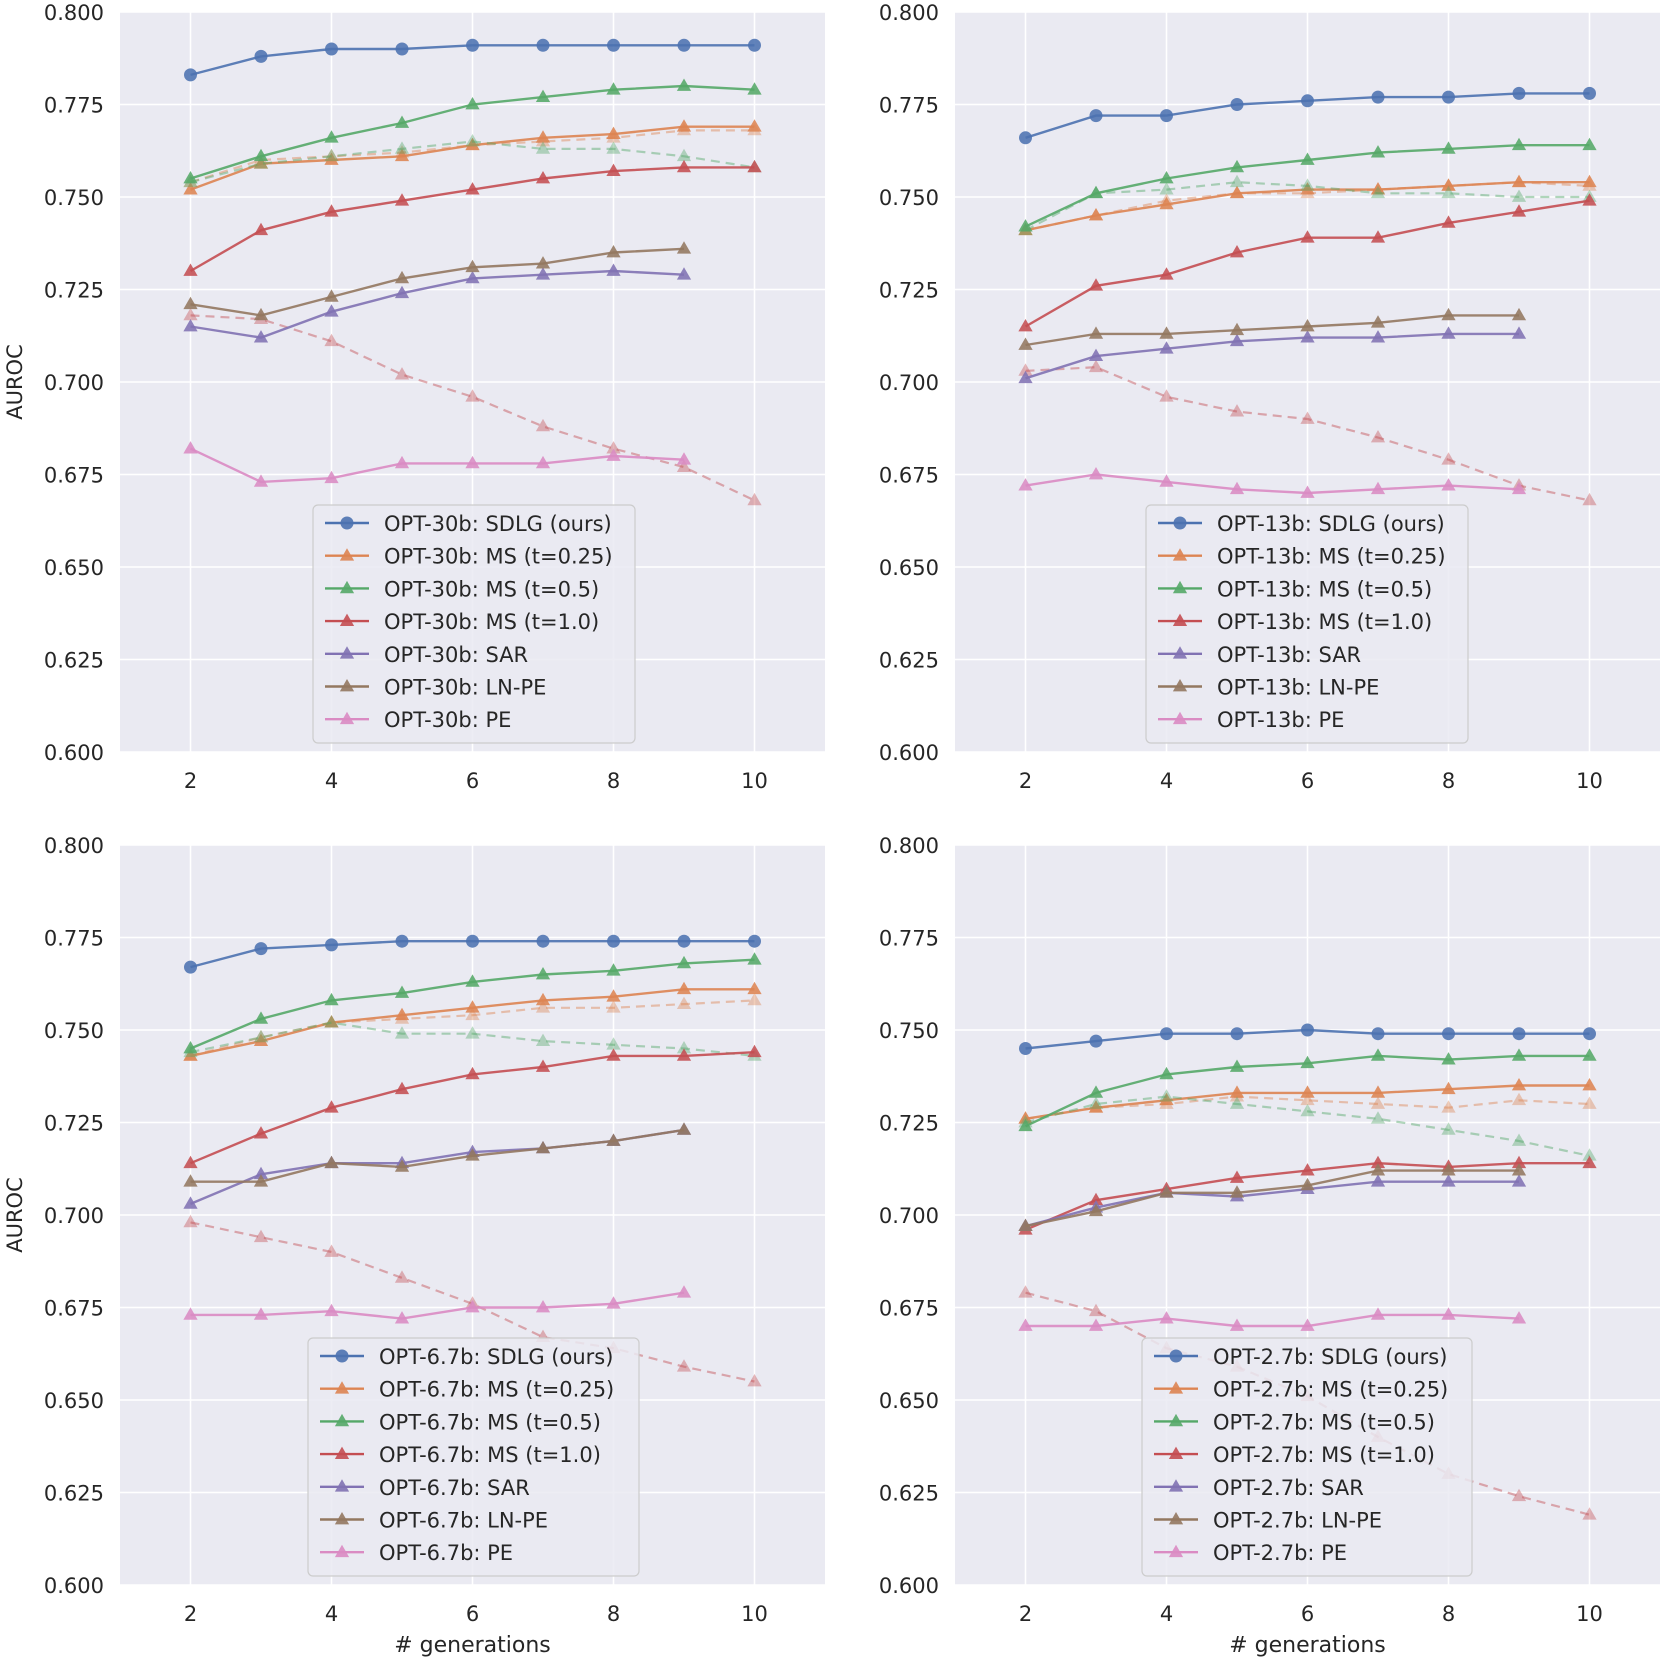 The width and height of the screenshot is (1661, 1661). What do you see at coordinates (909, 13) in the screenshot?
I see `y-tick-label: 0.800` at bounding box center [909, 13].